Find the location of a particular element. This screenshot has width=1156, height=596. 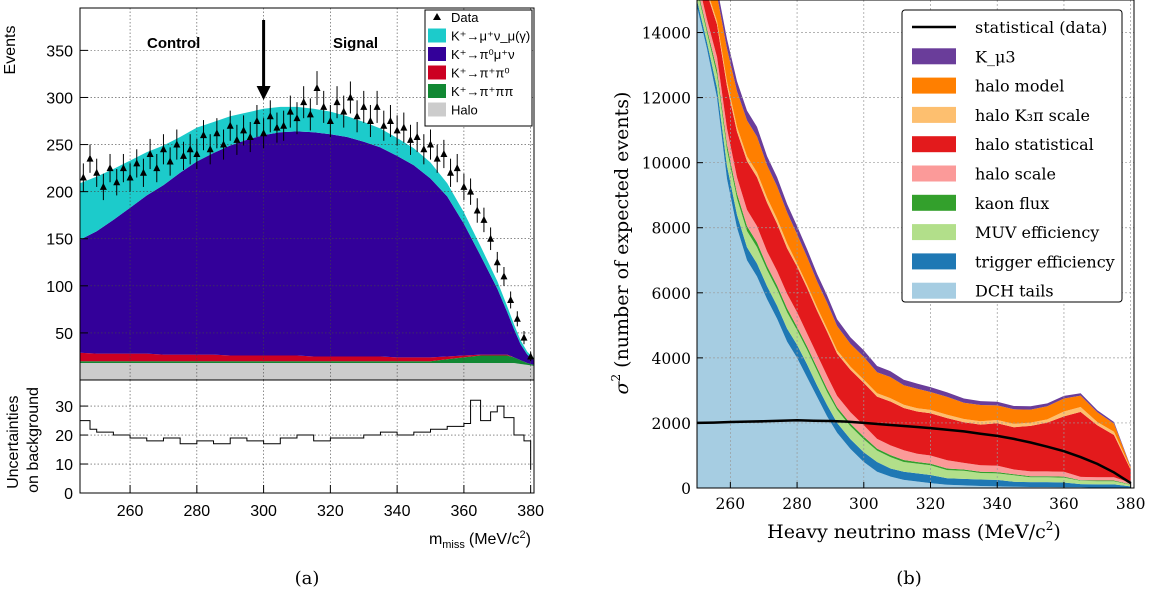

a-x-label: mmiss (MeV/c2) is located at coordinates (480, 540).